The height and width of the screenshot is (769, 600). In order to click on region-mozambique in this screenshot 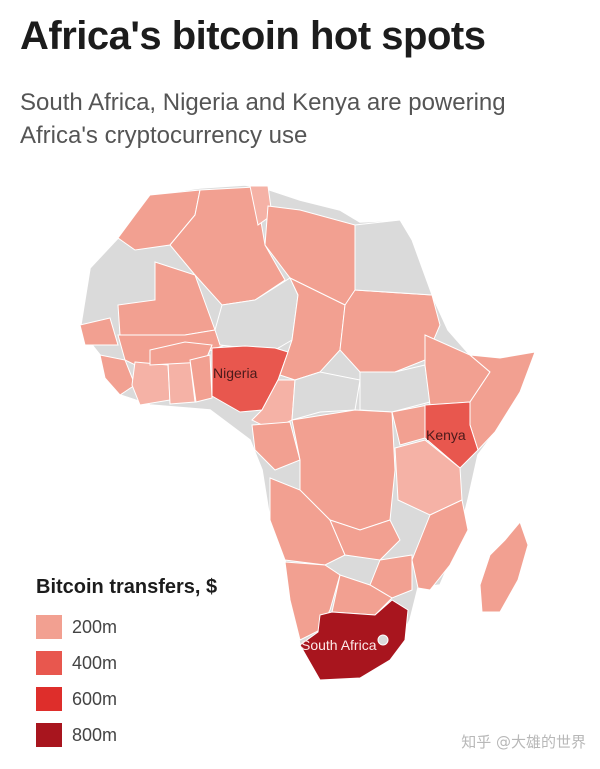, I will do `click(440, 545)`.